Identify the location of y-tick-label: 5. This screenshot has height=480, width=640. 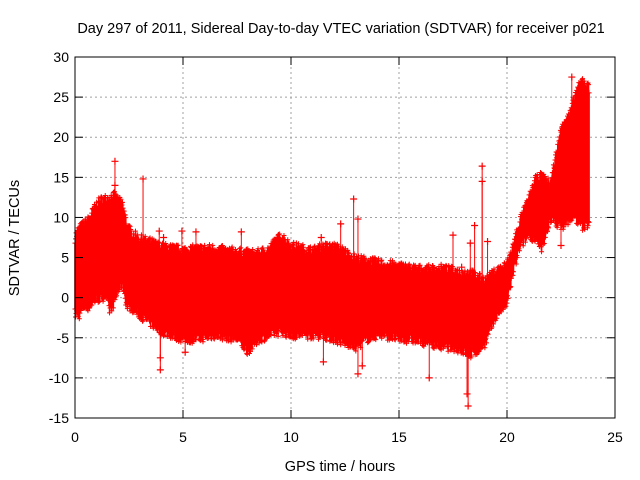
(65, 258).